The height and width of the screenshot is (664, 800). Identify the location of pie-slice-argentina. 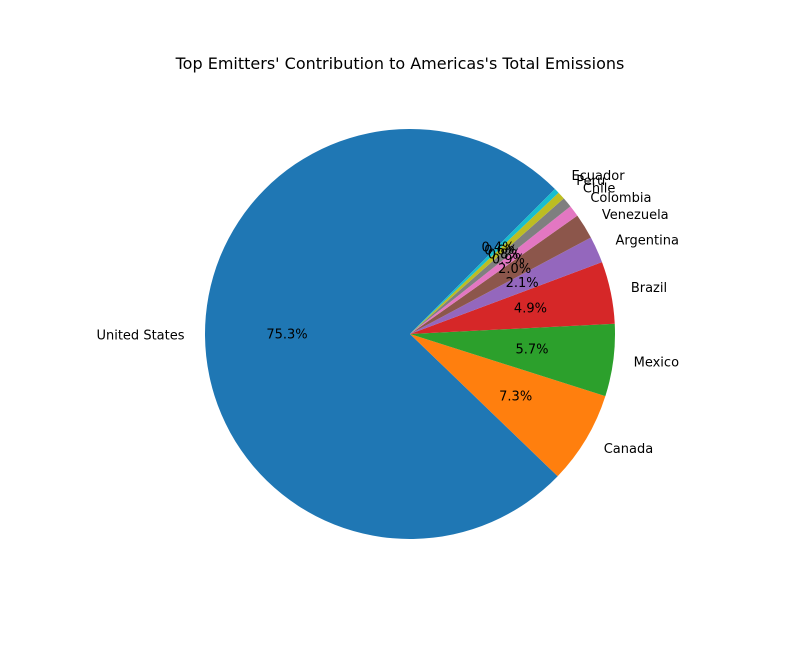
(506, 285).